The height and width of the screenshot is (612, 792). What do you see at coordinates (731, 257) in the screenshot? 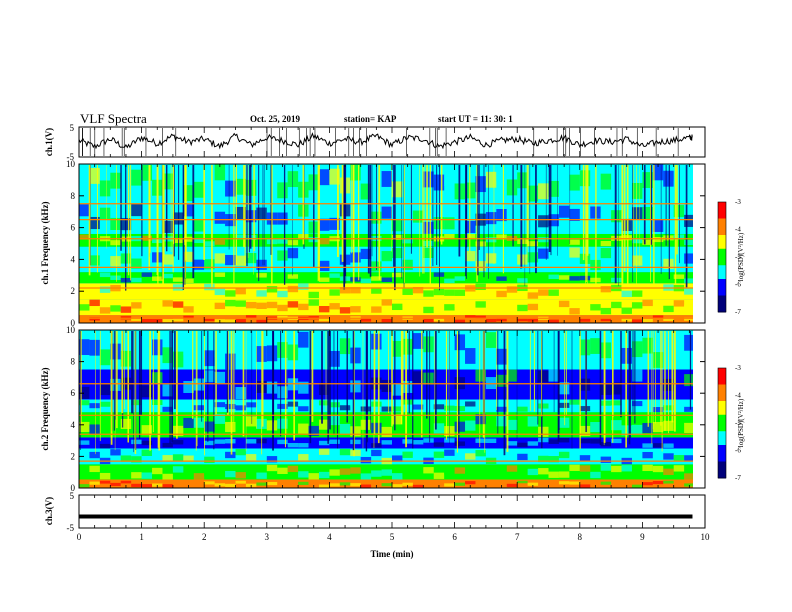
I see `ch1-colorbar: -3 -4 -5 -6 -7 log(PSD)(V²/Hz)` at bounding box center [731, 257].